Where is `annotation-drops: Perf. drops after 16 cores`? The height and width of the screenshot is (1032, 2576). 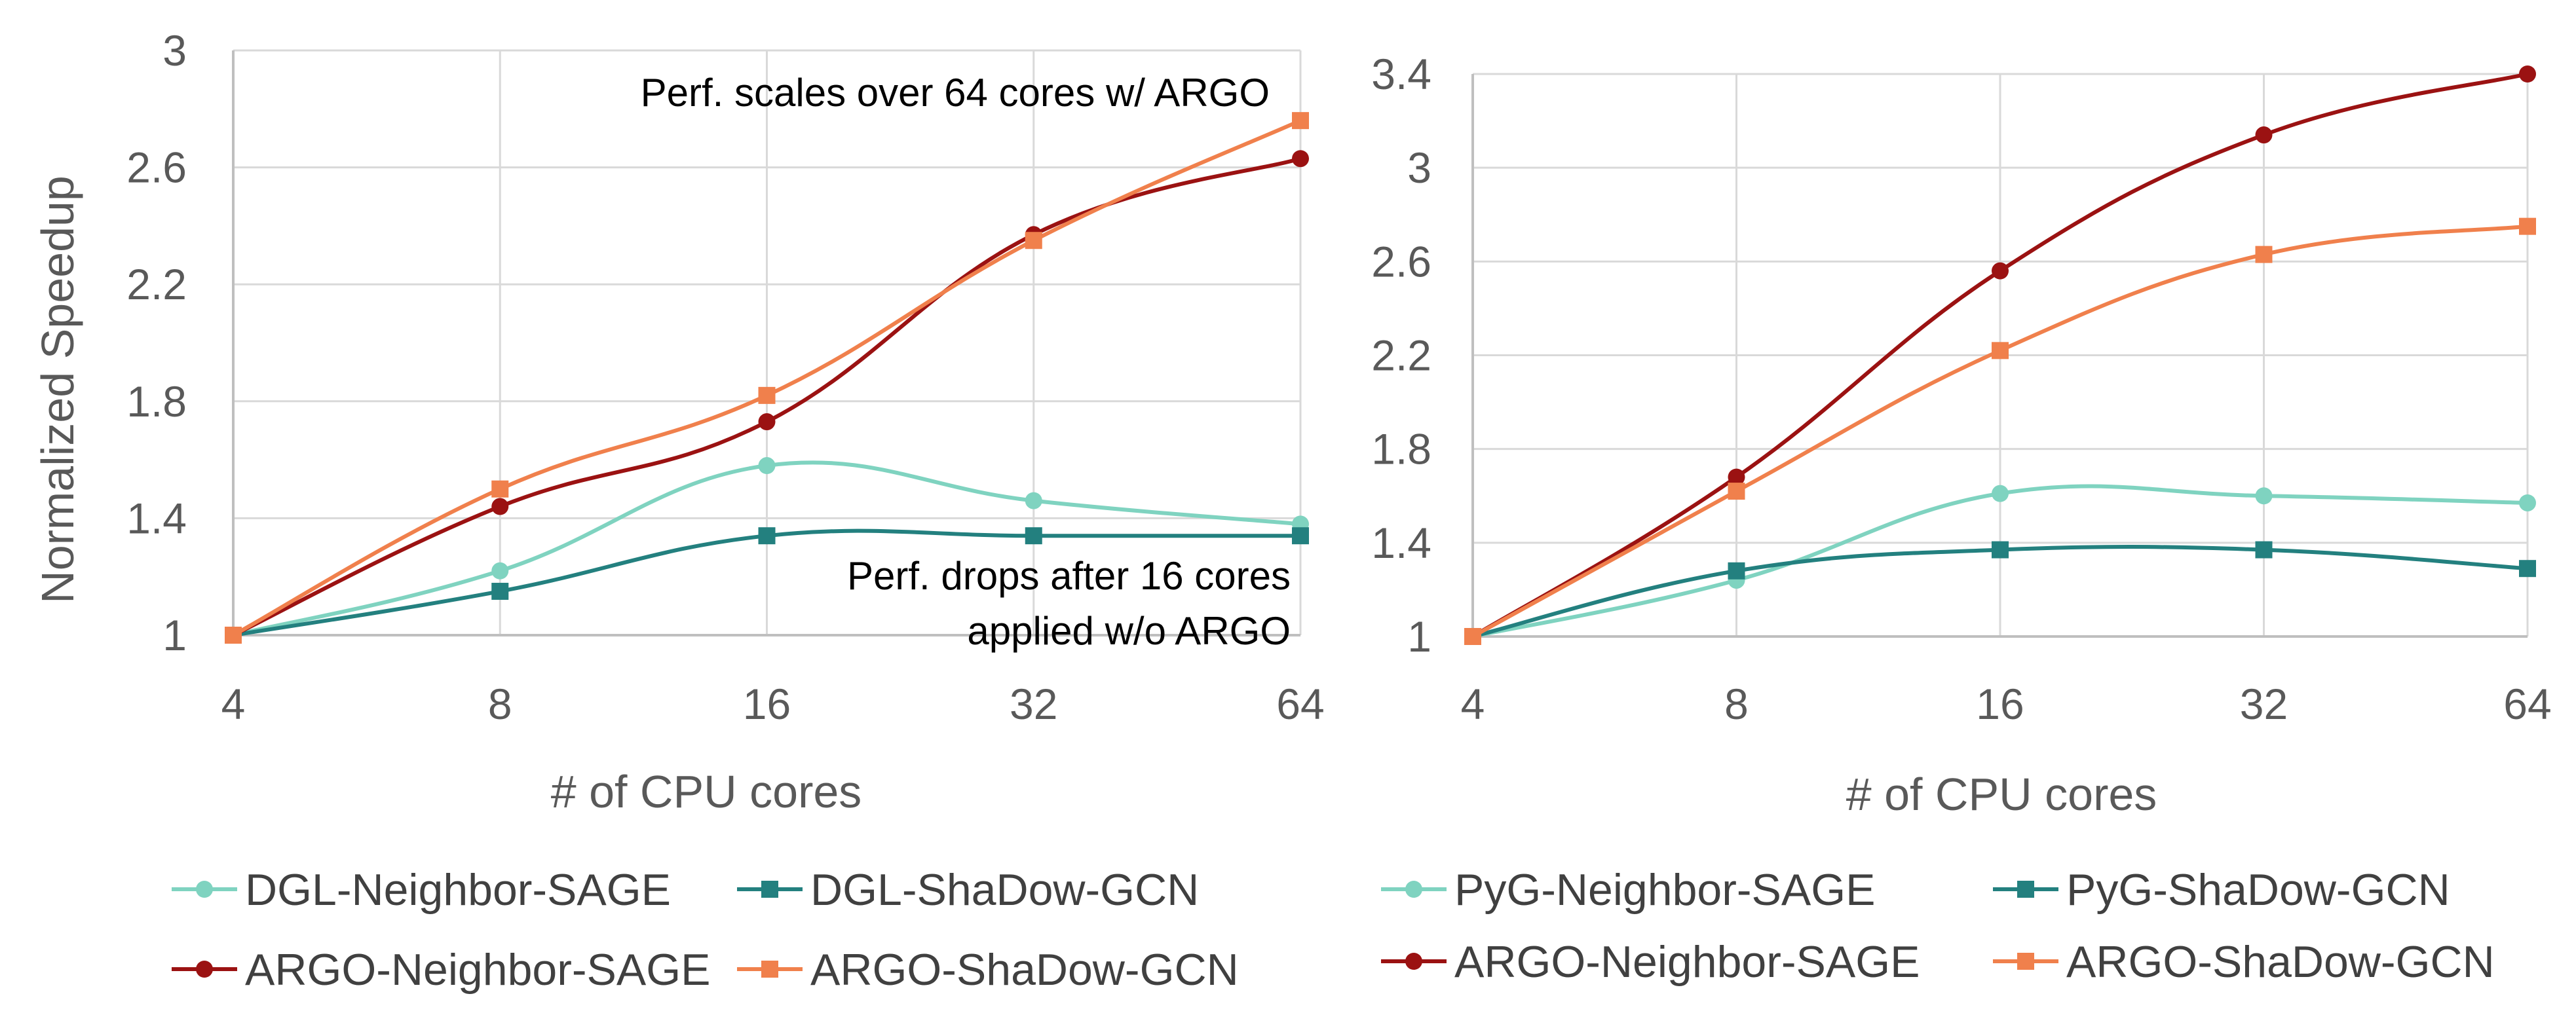
annotation-drops: Perf. drops after 16 cores is located at coordinates (1069, 576).